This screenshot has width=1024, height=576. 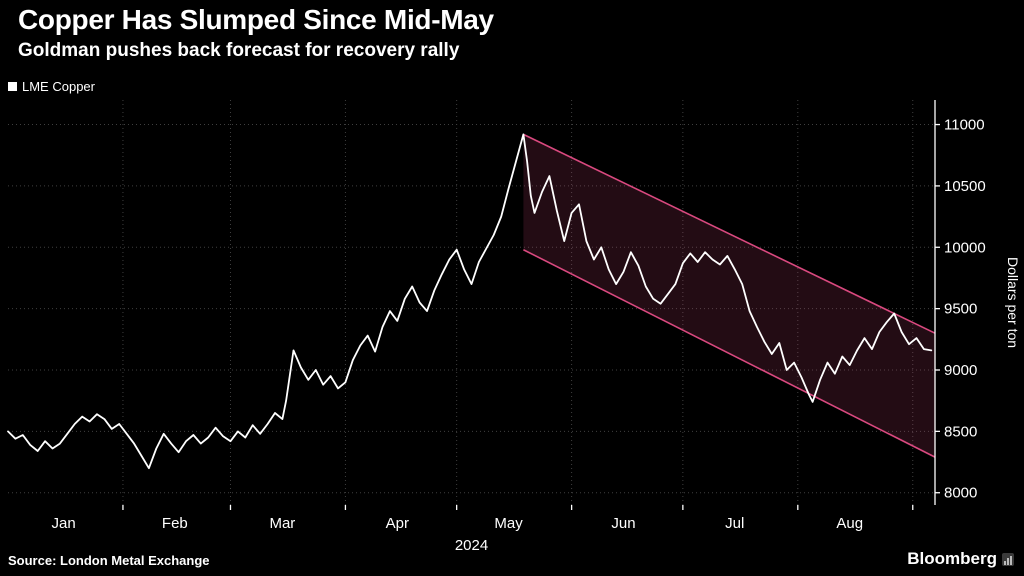 What do you see at coordinates (734, 523) in the screenshot?
I see `x-tick-label: Jul` at bounding box center [734, 523].